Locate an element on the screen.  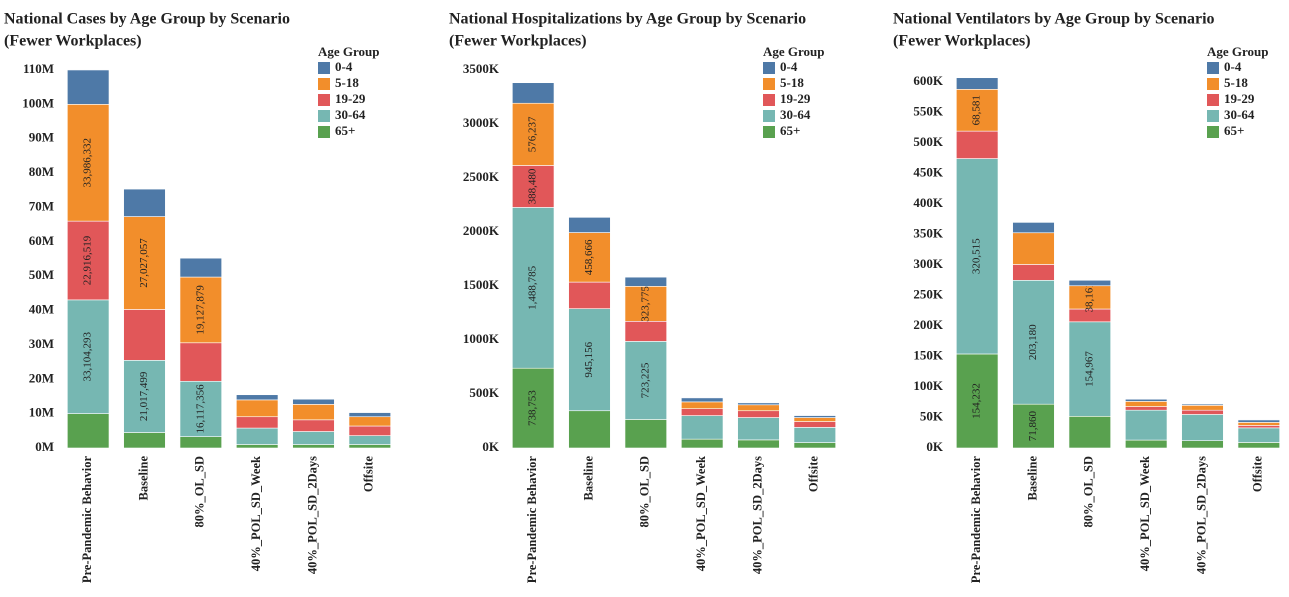
legend-label: 65+ is located at coordinates (345, 130).